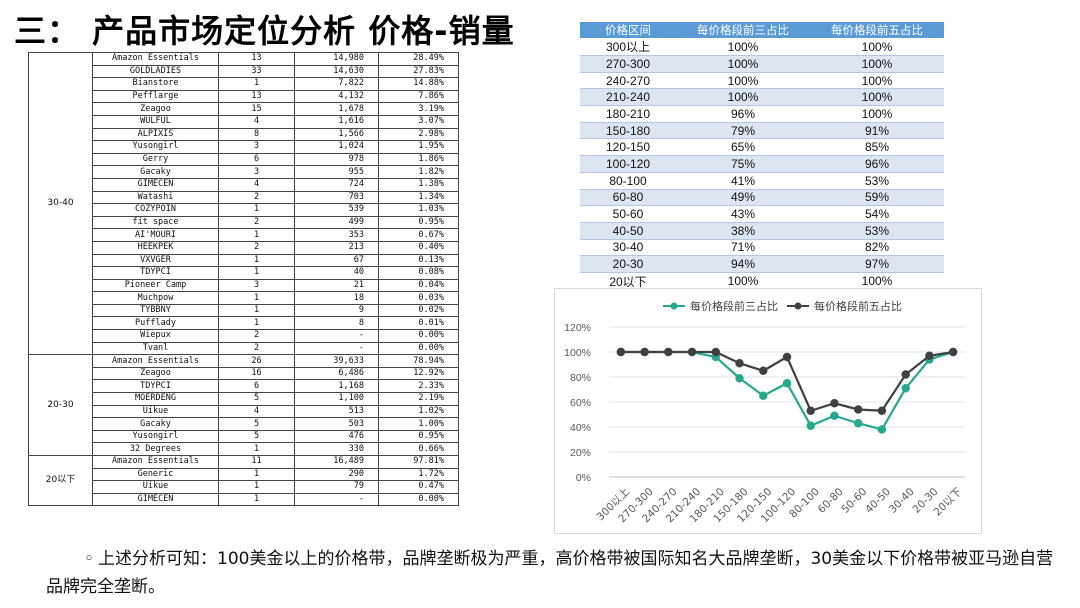 The width and height of the screenshot is (1080, 608). I want to click on table-row: Tvanl 2-0.00%, so click(244, 348).